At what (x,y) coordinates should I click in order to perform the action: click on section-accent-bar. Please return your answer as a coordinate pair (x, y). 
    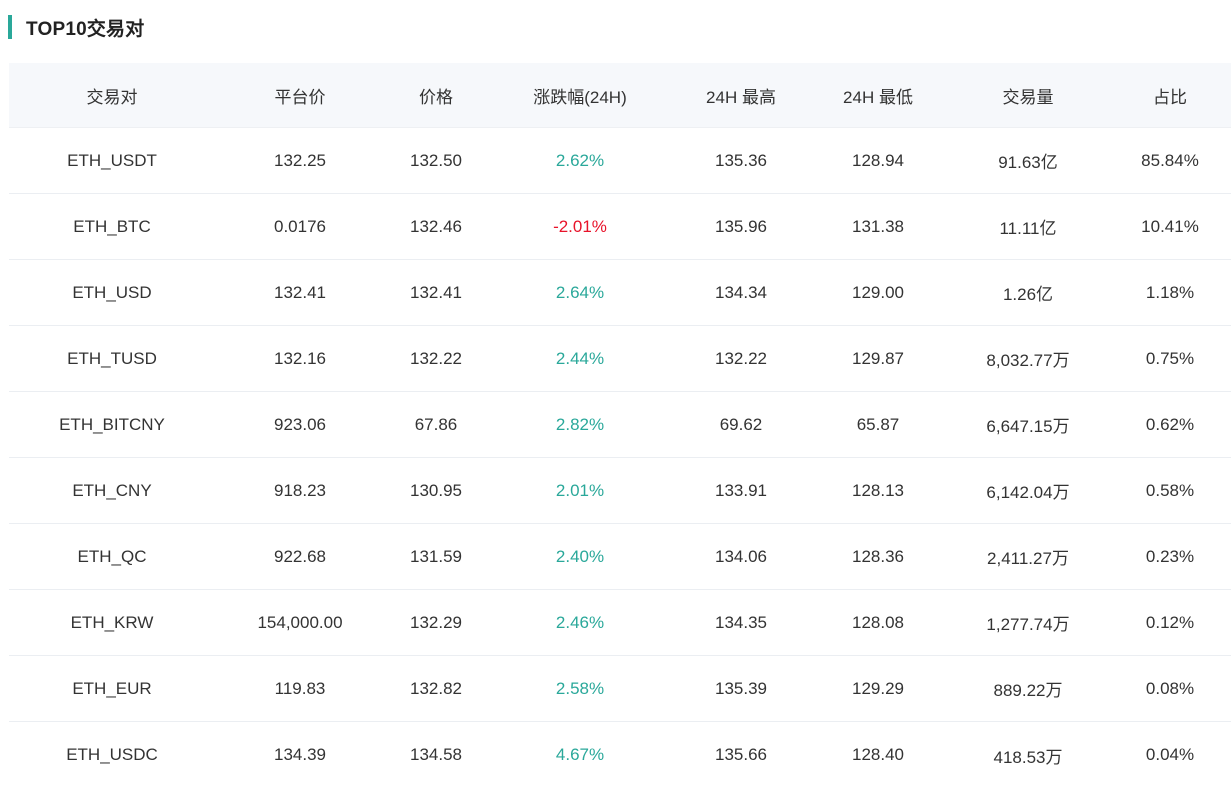
    Looking at the image, I should click on (10, 27).